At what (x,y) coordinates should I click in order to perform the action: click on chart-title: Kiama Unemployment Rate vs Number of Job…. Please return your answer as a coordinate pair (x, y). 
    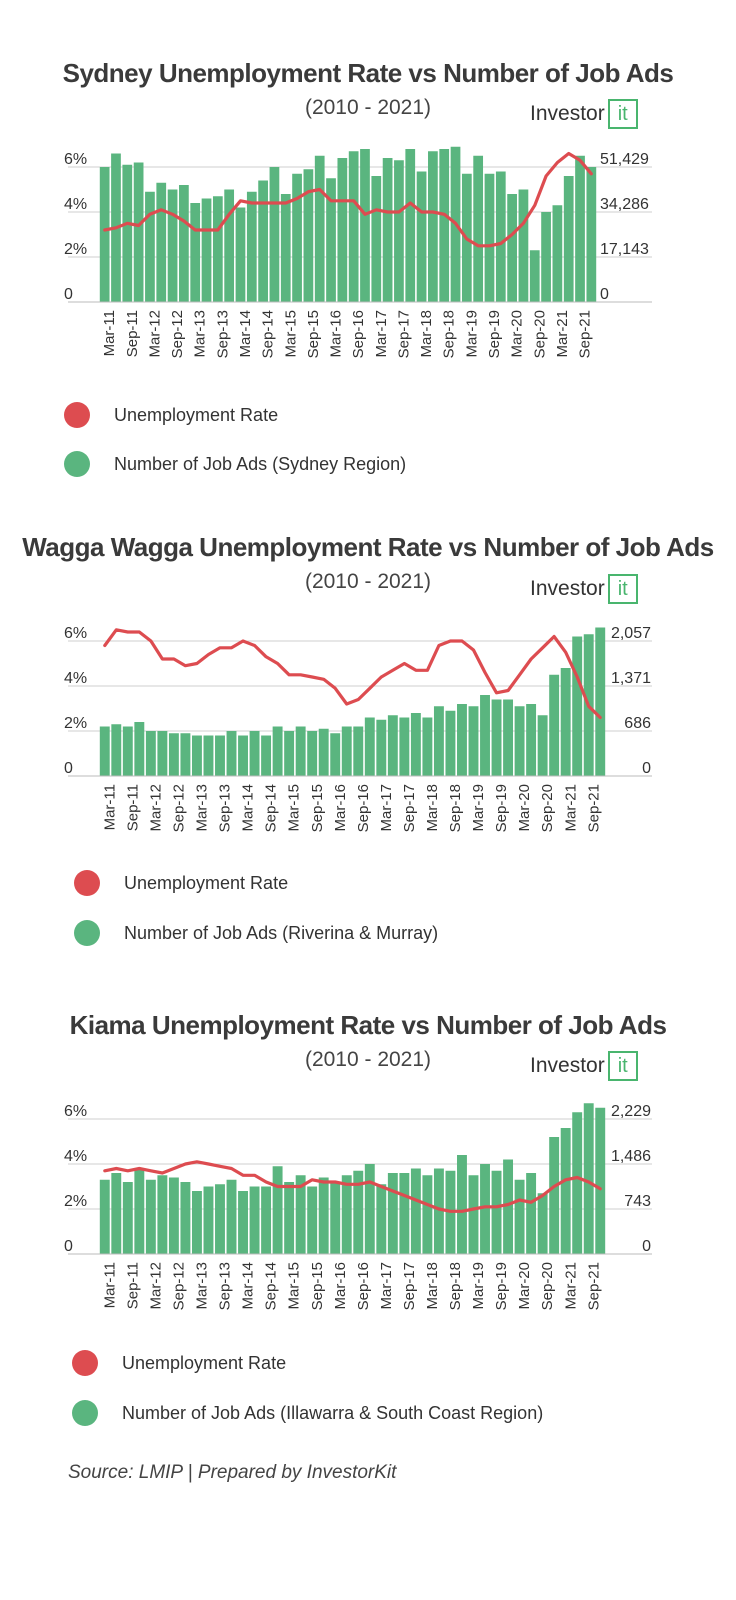
    Looking at the image, I should click on (368, 1025).